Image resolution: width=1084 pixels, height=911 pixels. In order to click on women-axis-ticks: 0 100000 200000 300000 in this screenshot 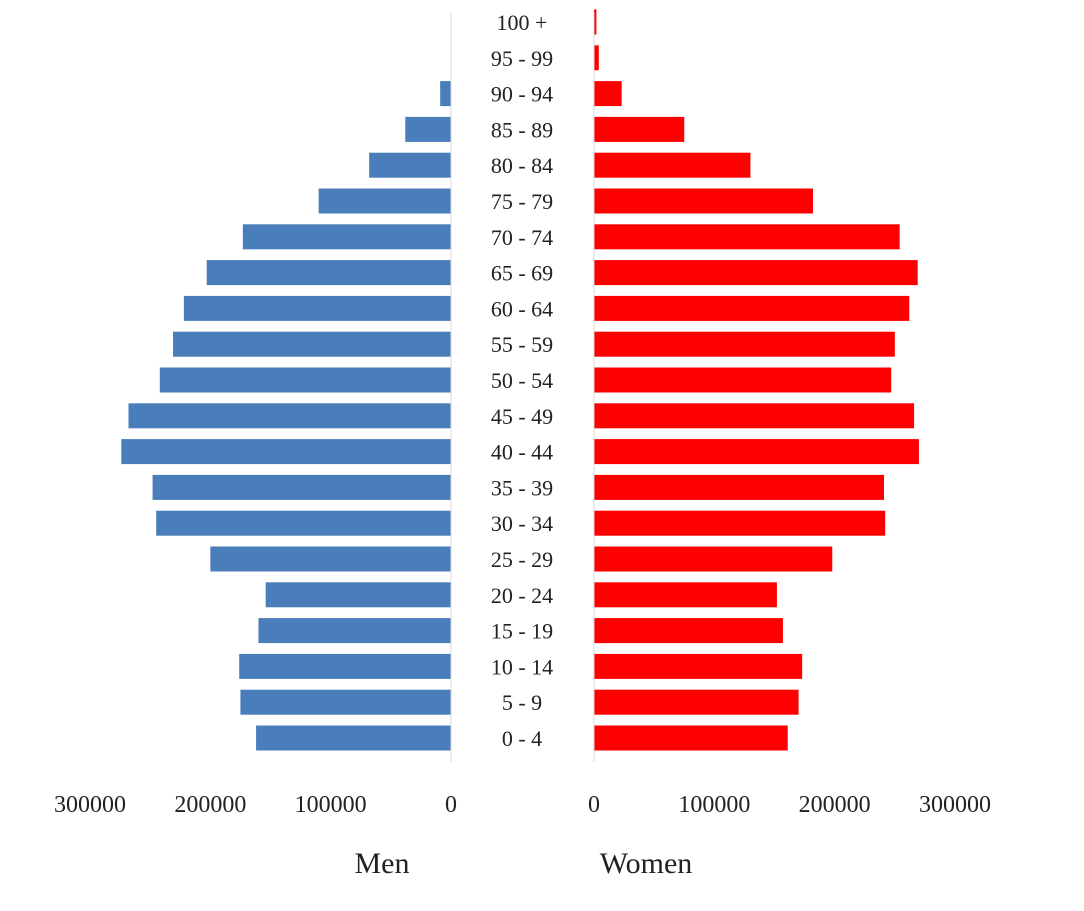, I will do `click(789, 805)`.